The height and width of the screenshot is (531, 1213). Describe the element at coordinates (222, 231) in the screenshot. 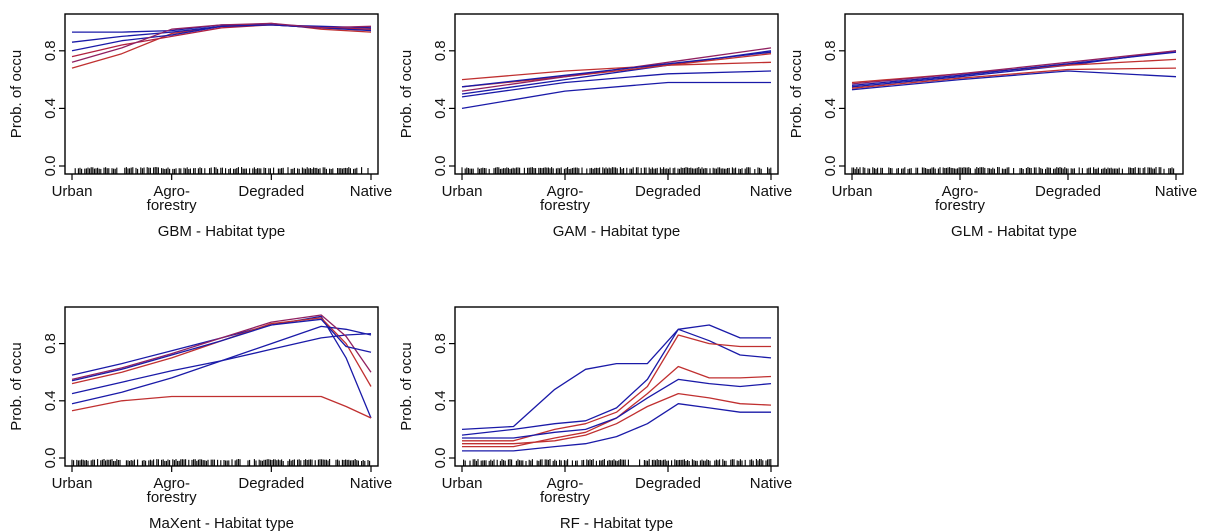

I see `x-axis-label: GBM - Habitat type` at that location.